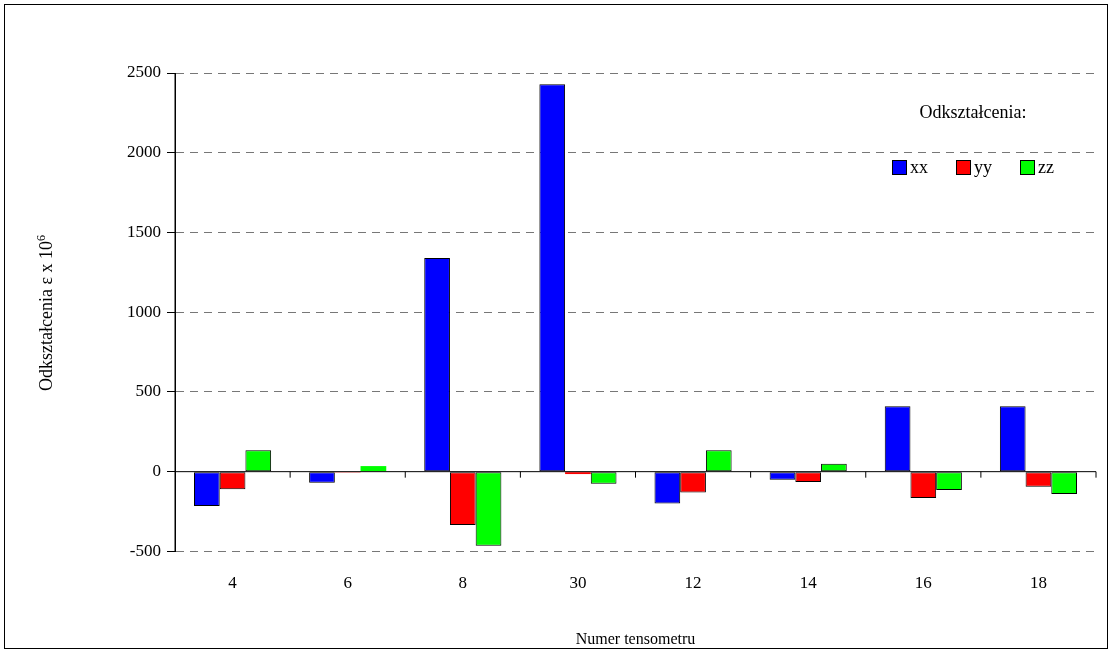  Describe the element at coordinates (347, 583) in the screenshot. I see `x-tick-label: 6` at that location.